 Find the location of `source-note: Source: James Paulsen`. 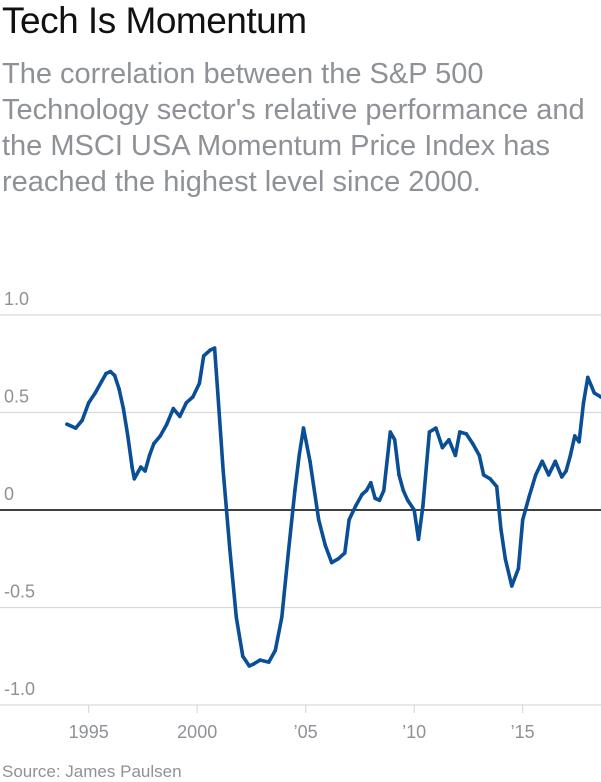

source-note: Source: James Paulsen is located at coordinates (92, 771).